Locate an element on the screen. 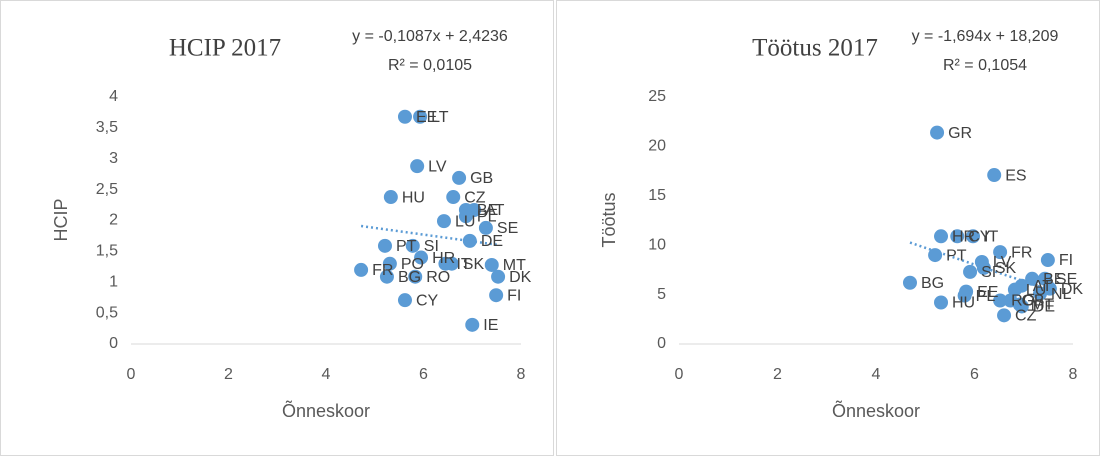  chart-title: HCIP 2017 is located at coordinates (225, 48).